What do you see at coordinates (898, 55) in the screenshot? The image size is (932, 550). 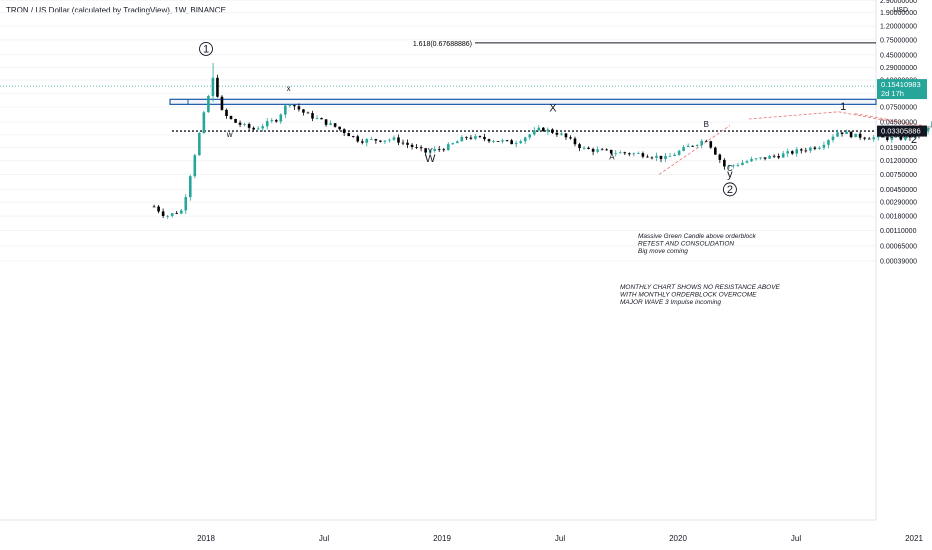 I see `price-tick-label: 0.45000000` at bounding box center [898, 55].